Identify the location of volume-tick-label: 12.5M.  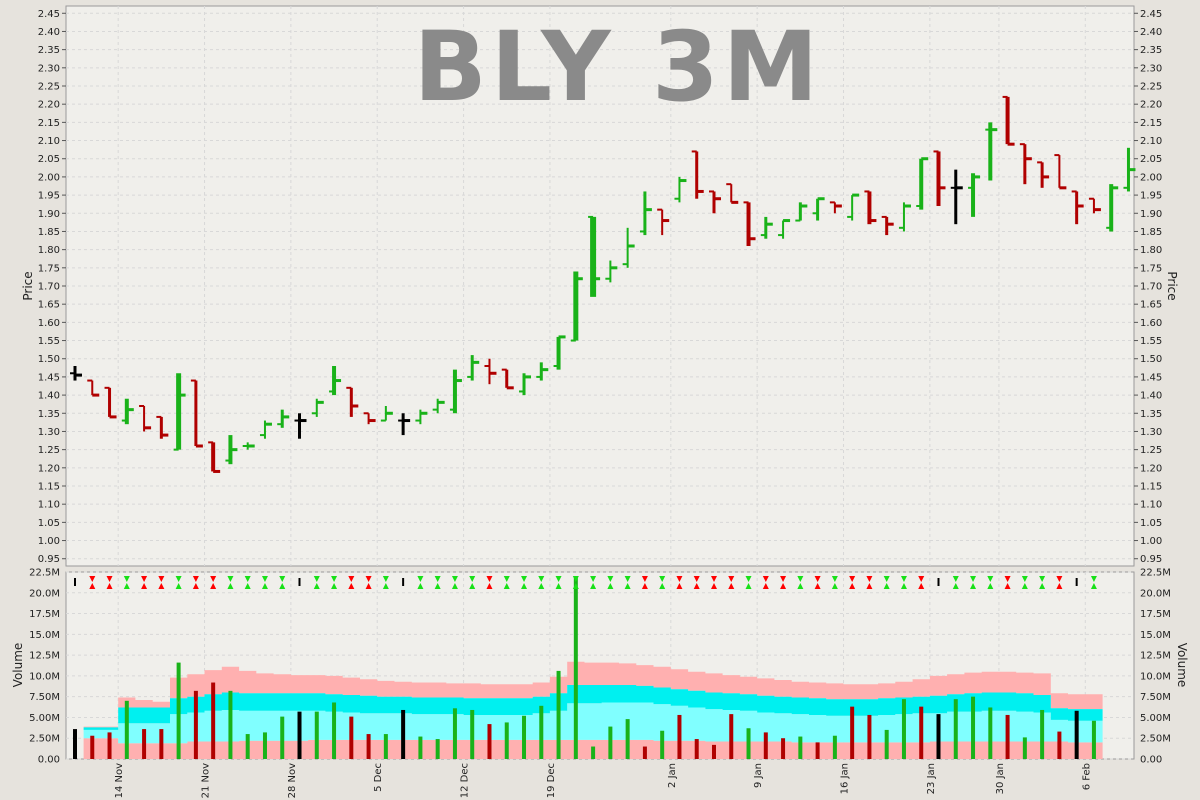
(44, 656).